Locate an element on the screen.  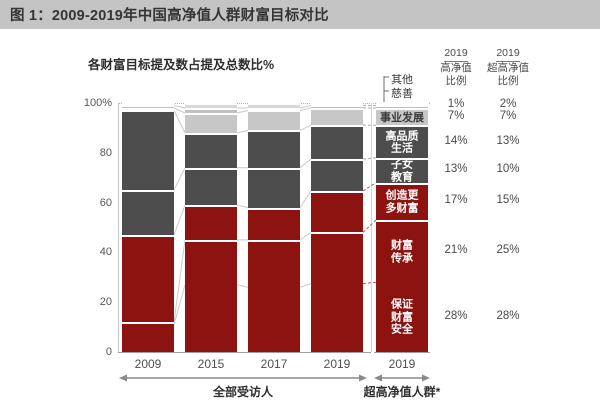
y-axis-line is located at coordinates (118, 227).